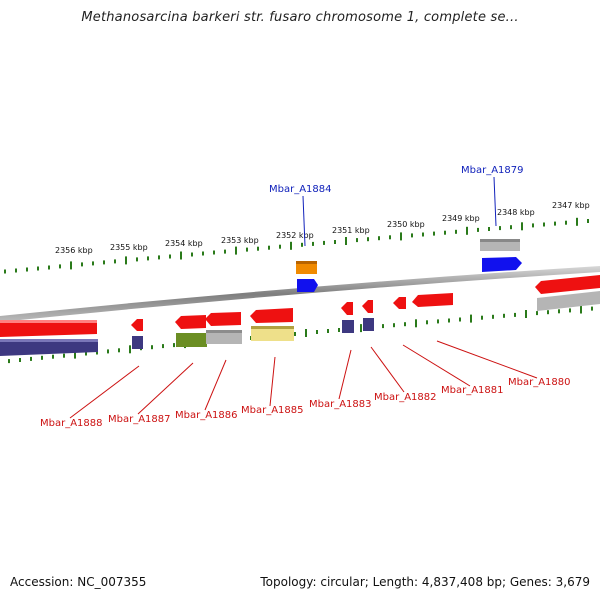 This screenshot has height=600, width=600. I want to click on cds-gray-right, so click(568, 301).